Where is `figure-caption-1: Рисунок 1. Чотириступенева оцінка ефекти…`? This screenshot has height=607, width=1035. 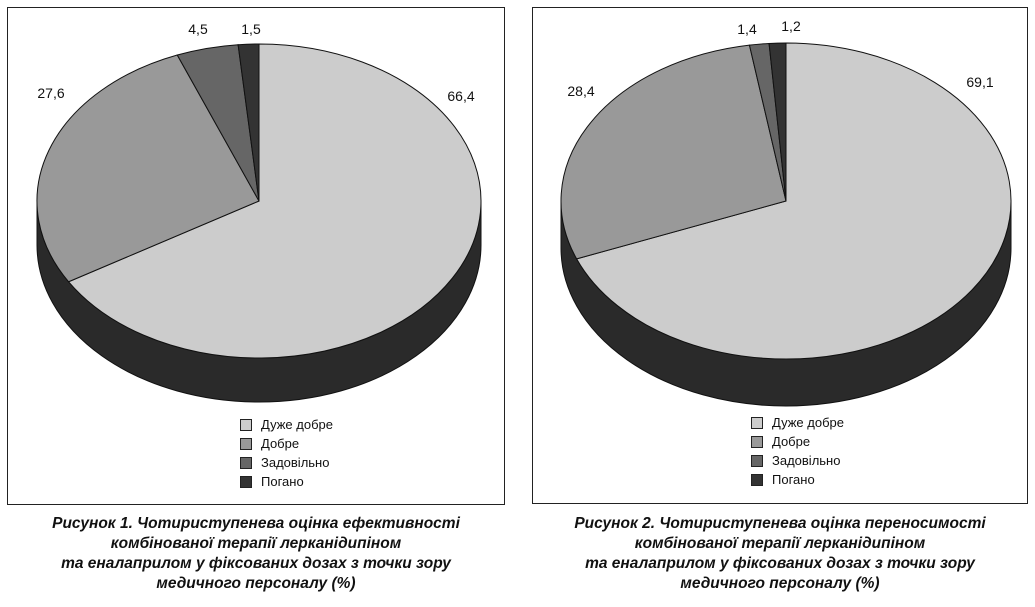 figure-caption-1: Рисунок 1. Чотириступенева оцінка ефекти… is located at coordinates (256, 554).